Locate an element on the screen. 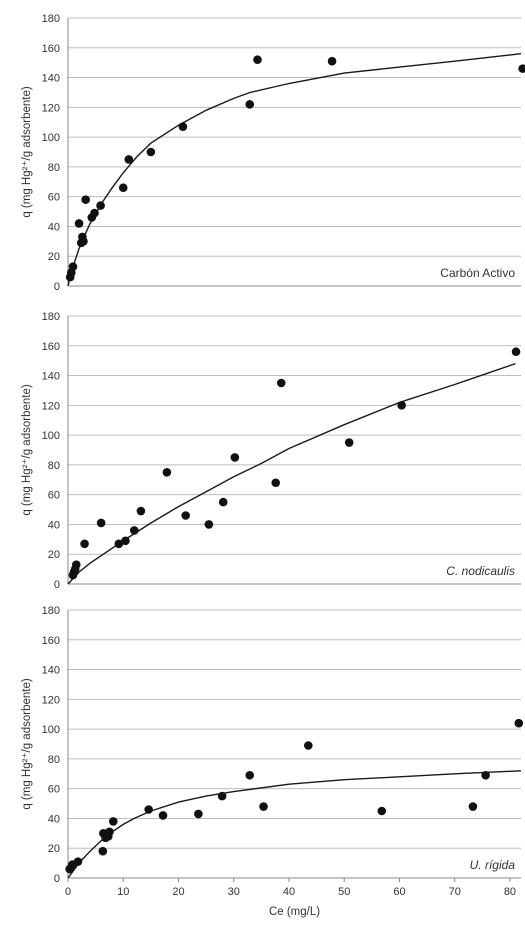  x-tick-label: 10 is located at coordinates (123, 892).